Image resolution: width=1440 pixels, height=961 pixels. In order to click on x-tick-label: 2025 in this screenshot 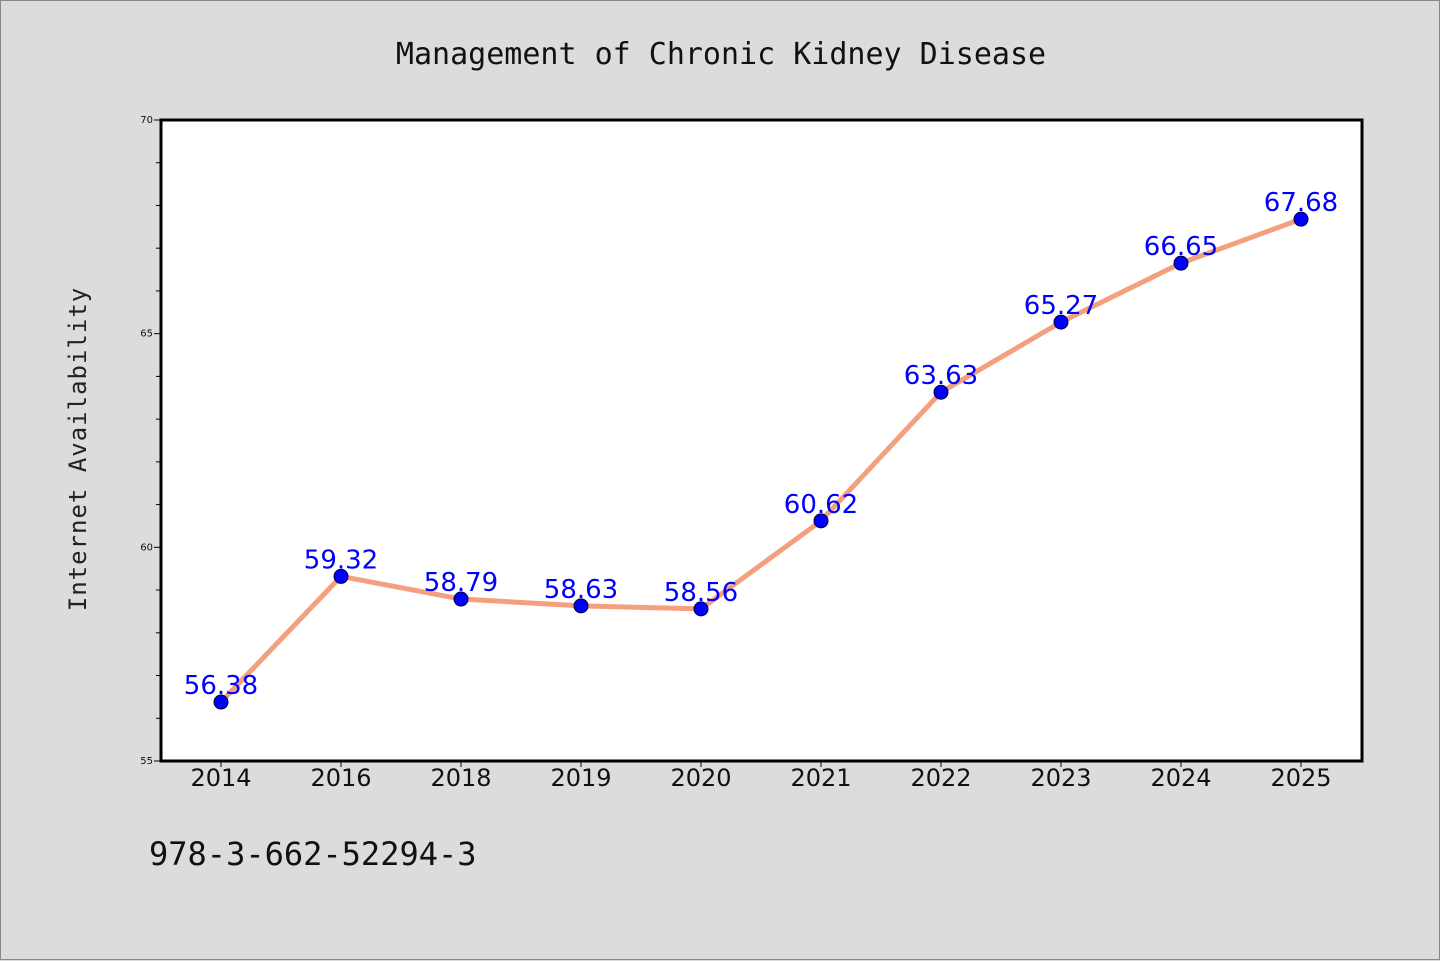, I will do `click(1300, 778)`.